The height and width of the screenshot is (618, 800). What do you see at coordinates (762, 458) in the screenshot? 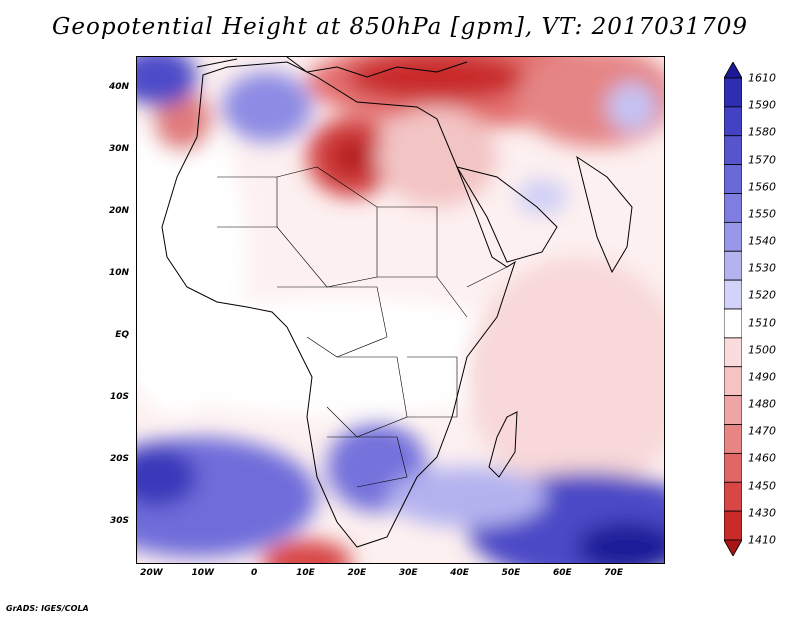
I see `colorbar-level-label: 1460` at bounding box center [762, 458].